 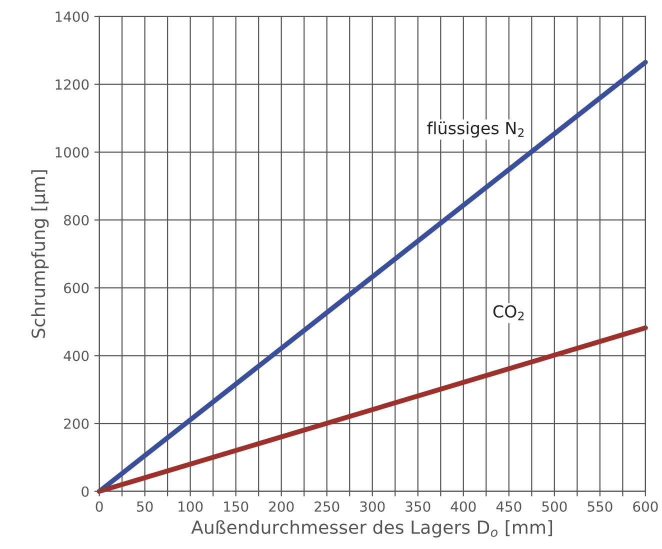 What do you see at coordinates (76, 356) in the screenshot?
I see `y-tick-label: 400` at bounding box center [76, 356].